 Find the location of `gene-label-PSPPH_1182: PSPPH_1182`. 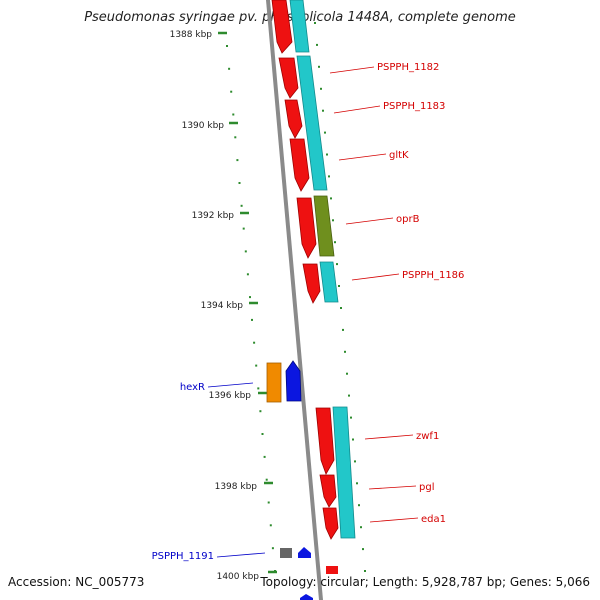

gene-label-PSPPH_1182: PSPPH_1182 is located at coordinates (408, 67).